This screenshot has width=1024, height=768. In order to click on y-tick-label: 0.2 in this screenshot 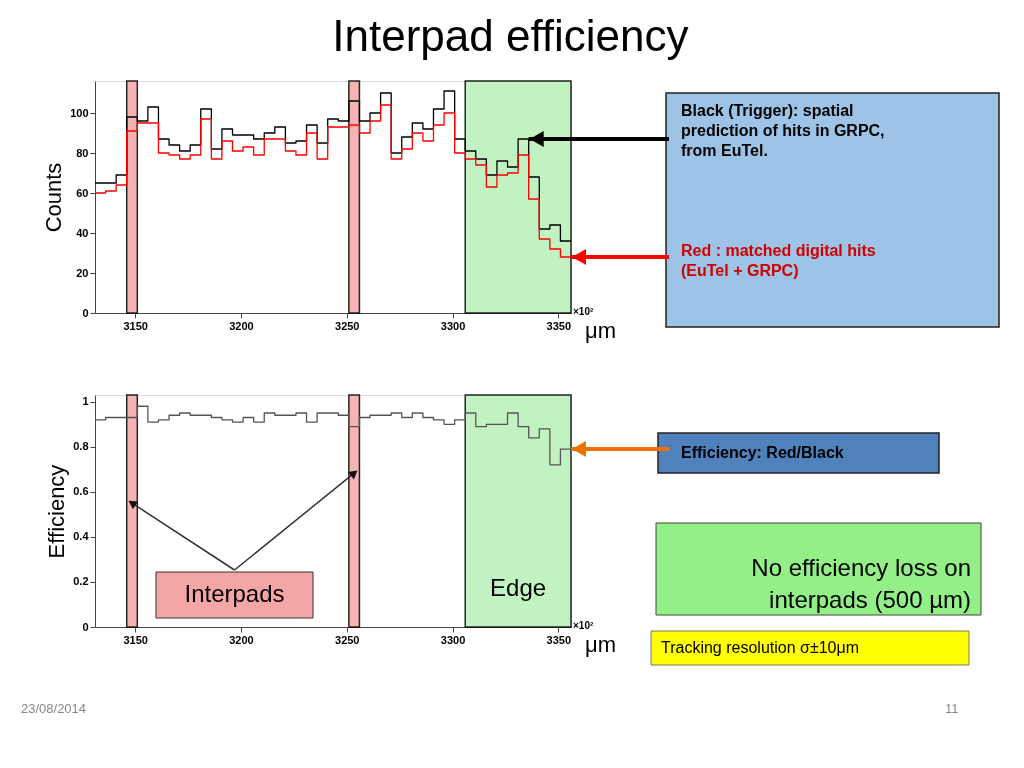, I will do `click(81, 581)`.